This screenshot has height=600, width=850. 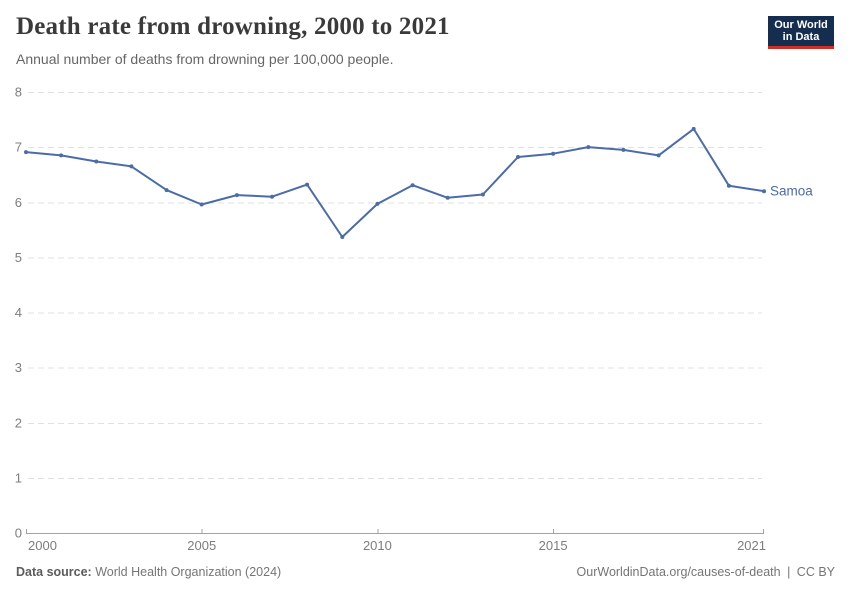 I want to click on x-axis-tick-label: 2000, so click(x=42, y=545).